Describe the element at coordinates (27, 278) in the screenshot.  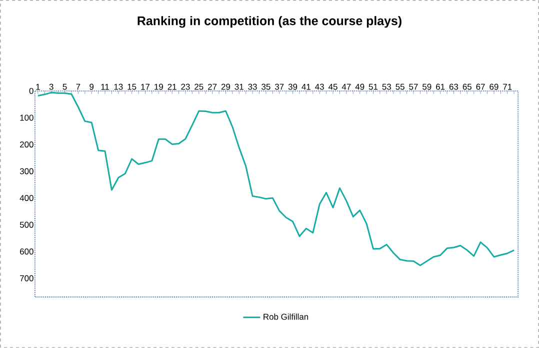
I see `y-tick-label: 700` at that location.